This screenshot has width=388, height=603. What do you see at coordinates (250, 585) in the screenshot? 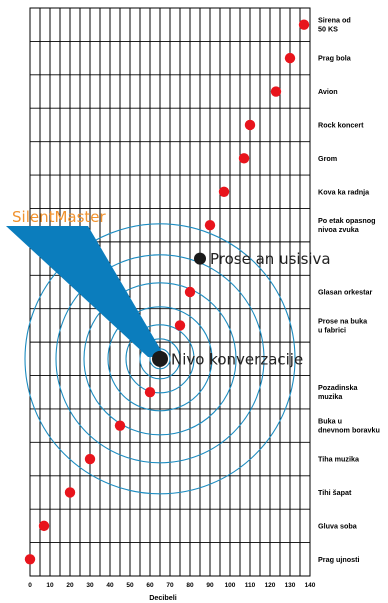
I see `x-tick-label: 110` at bounding box center [250, 585].